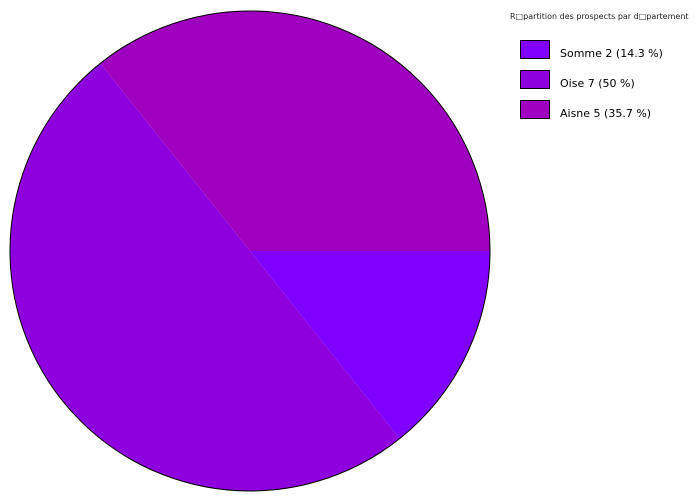  I want to click on legend-label: Somme 2 (14.3 %), so click(611, 53).